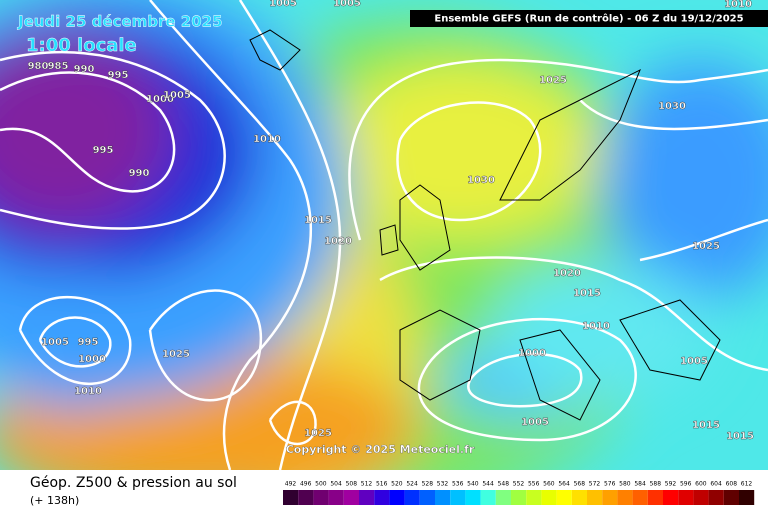 The image size is (768, 516). Describe the element at coordinates (382, 484) in the screenshot. I see `scale-label: 516` at that location.